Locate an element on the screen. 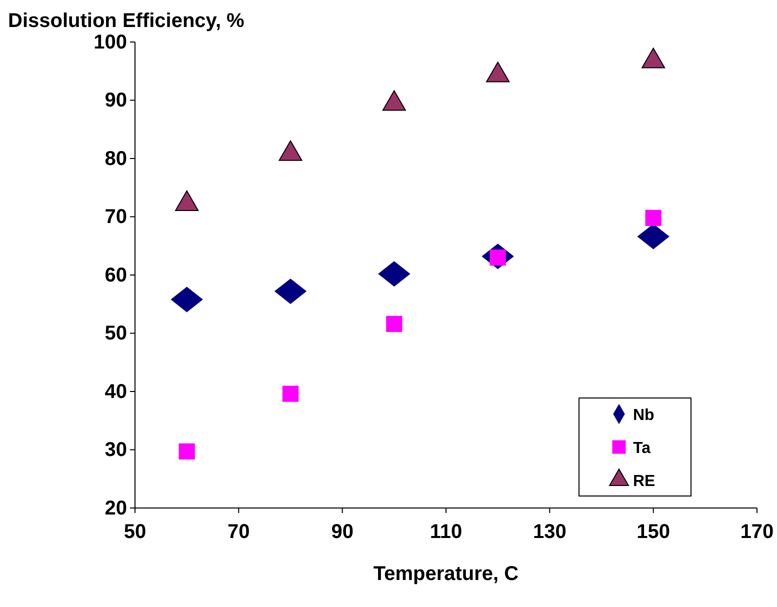  y-tick-label: 50 is located at coordinates (115, 333).